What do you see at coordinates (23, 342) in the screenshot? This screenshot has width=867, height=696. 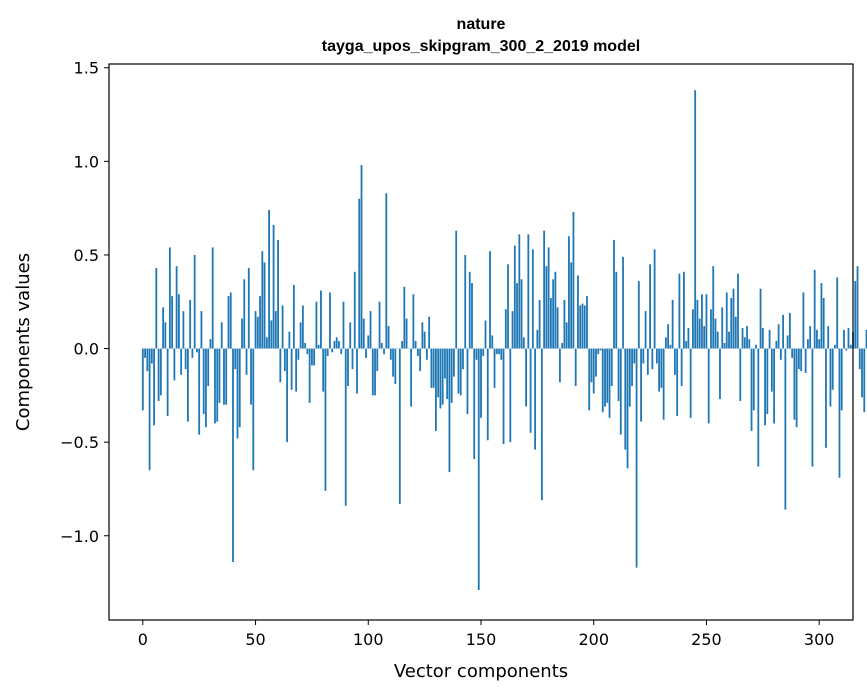 I see `y-axis-label: Components values` at bounding box center [23, 342].